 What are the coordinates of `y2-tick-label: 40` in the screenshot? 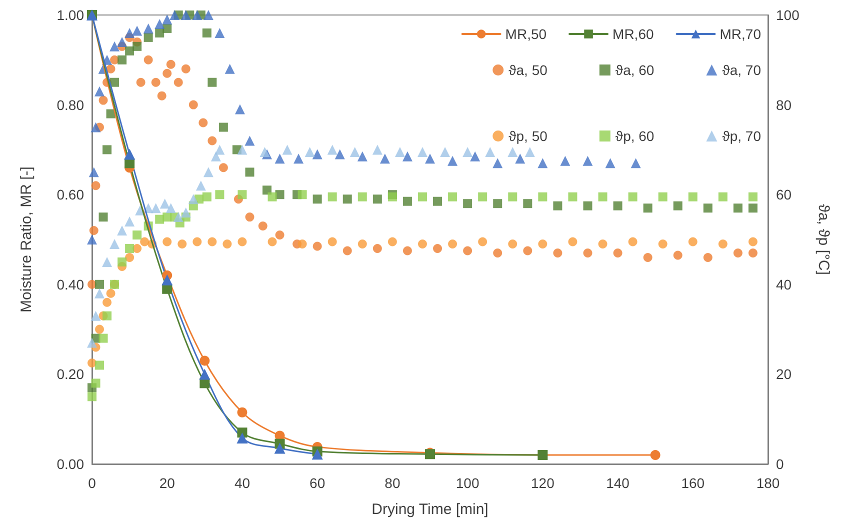 It's located at (784, 284).